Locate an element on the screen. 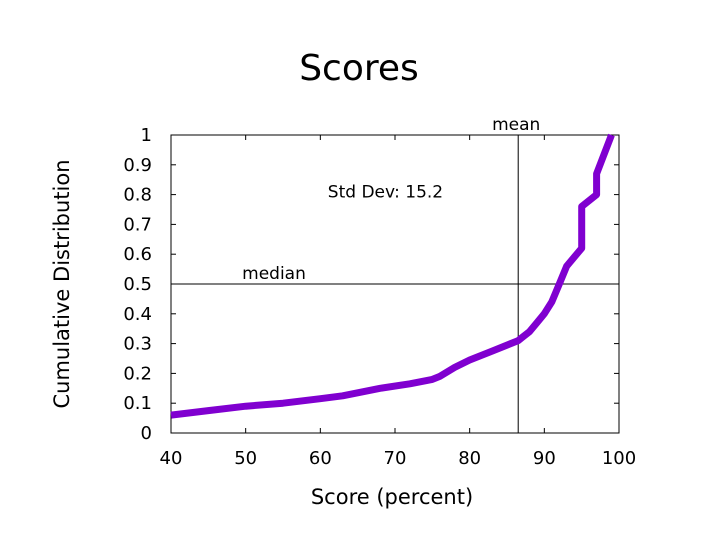 This screenshot has width=720, height=540. mean-label: mean is located at coordinates (516, 125).